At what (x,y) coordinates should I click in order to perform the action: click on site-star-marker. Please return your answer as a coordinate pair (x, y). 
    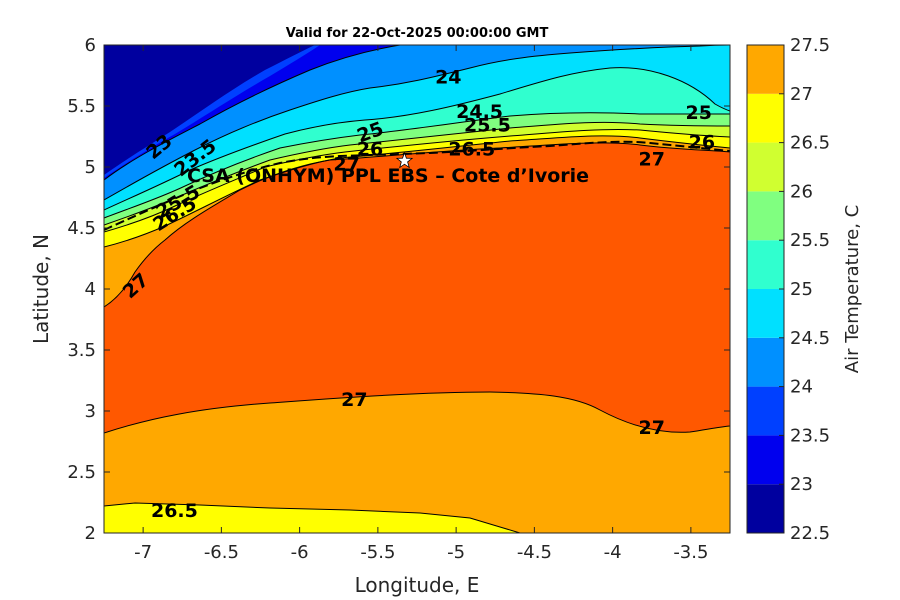
    Looking at the image, I should click on (404, 160).